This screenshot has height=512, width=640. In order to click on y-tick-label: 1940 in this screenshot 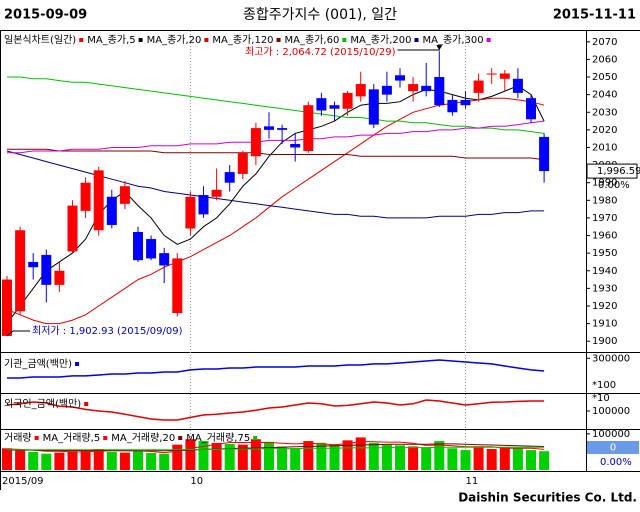, I will do `click(604, 271)`.